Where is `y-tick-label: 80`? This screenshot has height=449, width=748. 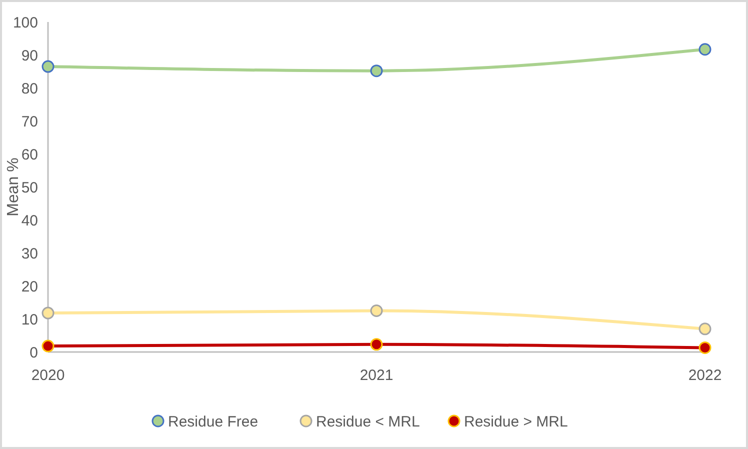 y-tick-label: 80 is located at coordinates (29, 89).